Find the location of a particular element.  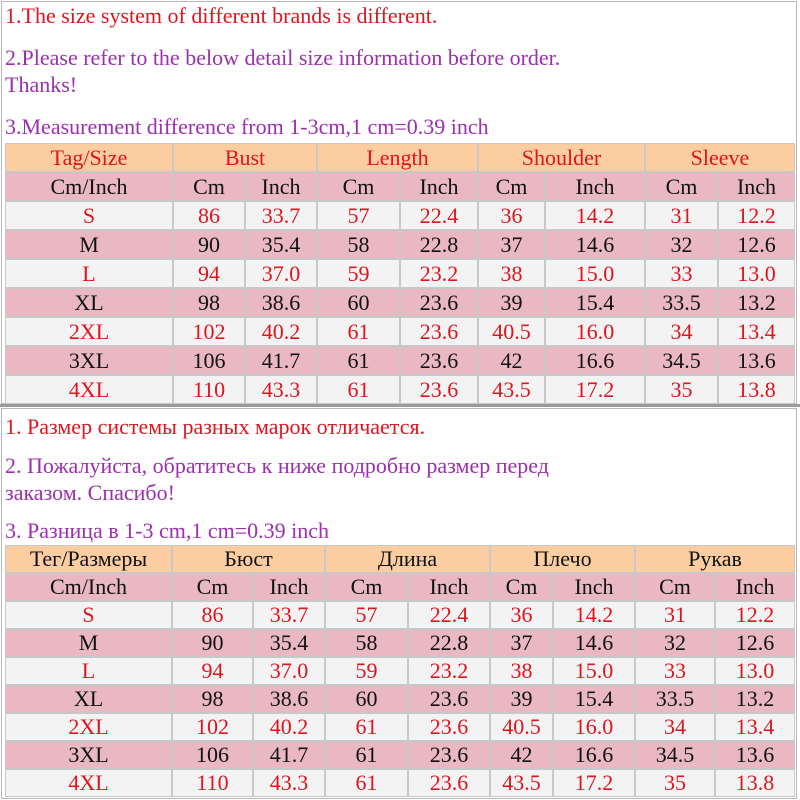

note: заказом. Спасибо! is located at coordinates (90, 492).